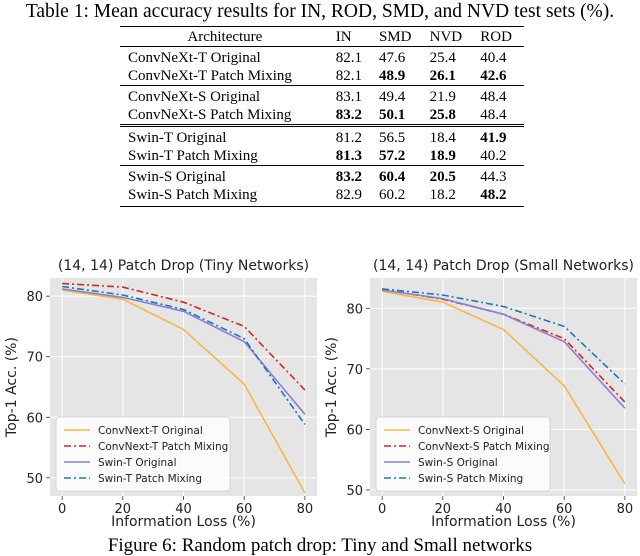  I want to click on table-row: ConvNeXt-T Patch Mixing 82.1 48.9 26.1 42.6, so click(322, 76).